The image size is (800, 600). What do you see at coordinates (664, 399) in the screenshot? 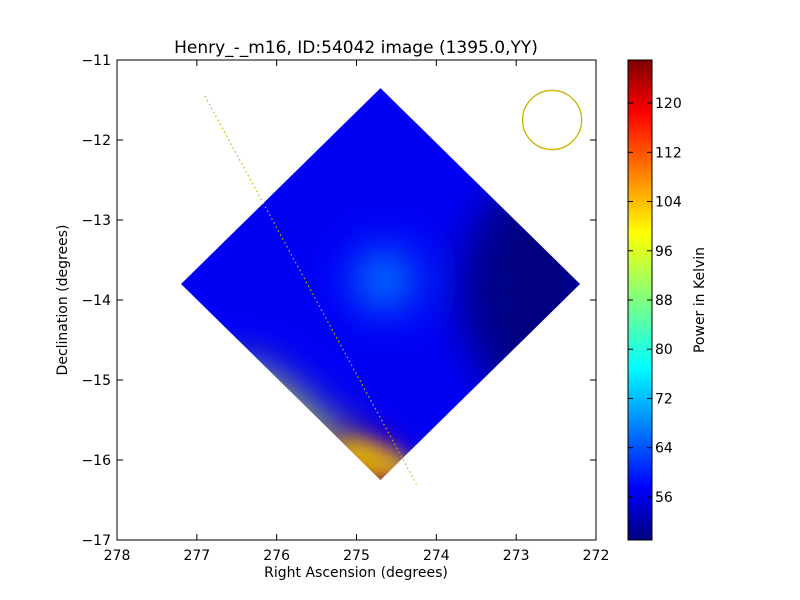
I see `colorbar-tick-label: 72` at bounding box center [664, 399].